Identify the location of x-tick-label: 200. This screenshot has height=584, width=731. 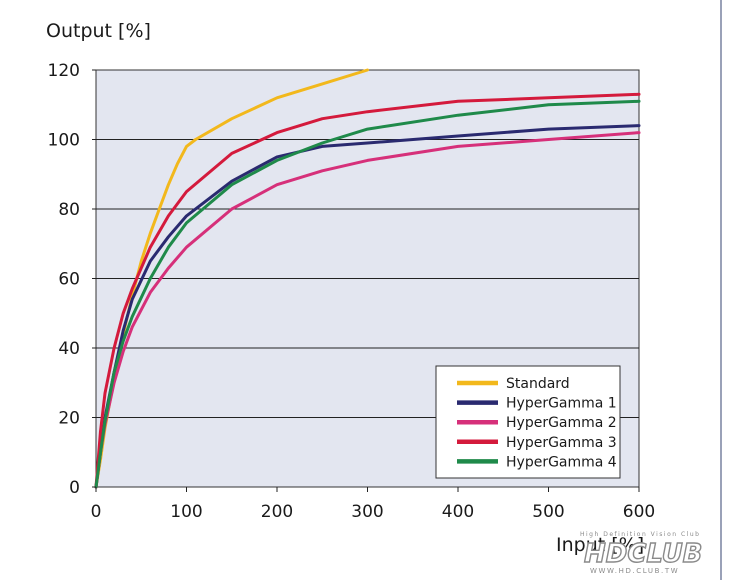
(277, 512).